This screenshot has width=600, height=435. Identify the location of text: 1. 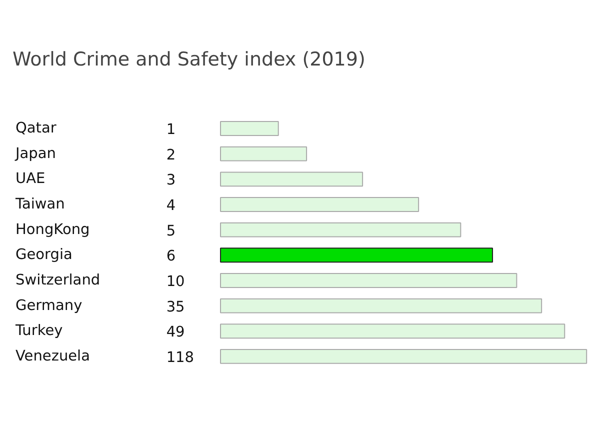
(171, 130).